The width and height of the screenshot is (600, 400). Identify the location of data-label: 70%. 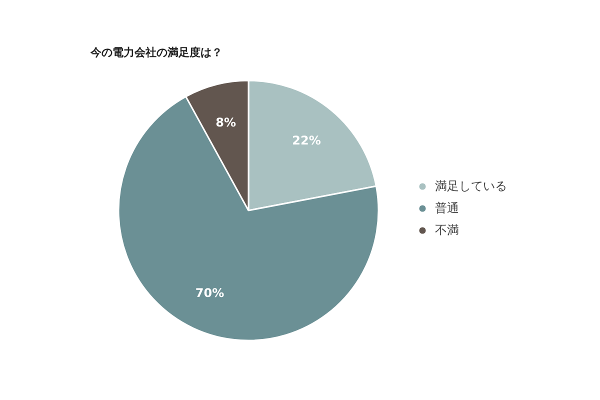
(209, 293).